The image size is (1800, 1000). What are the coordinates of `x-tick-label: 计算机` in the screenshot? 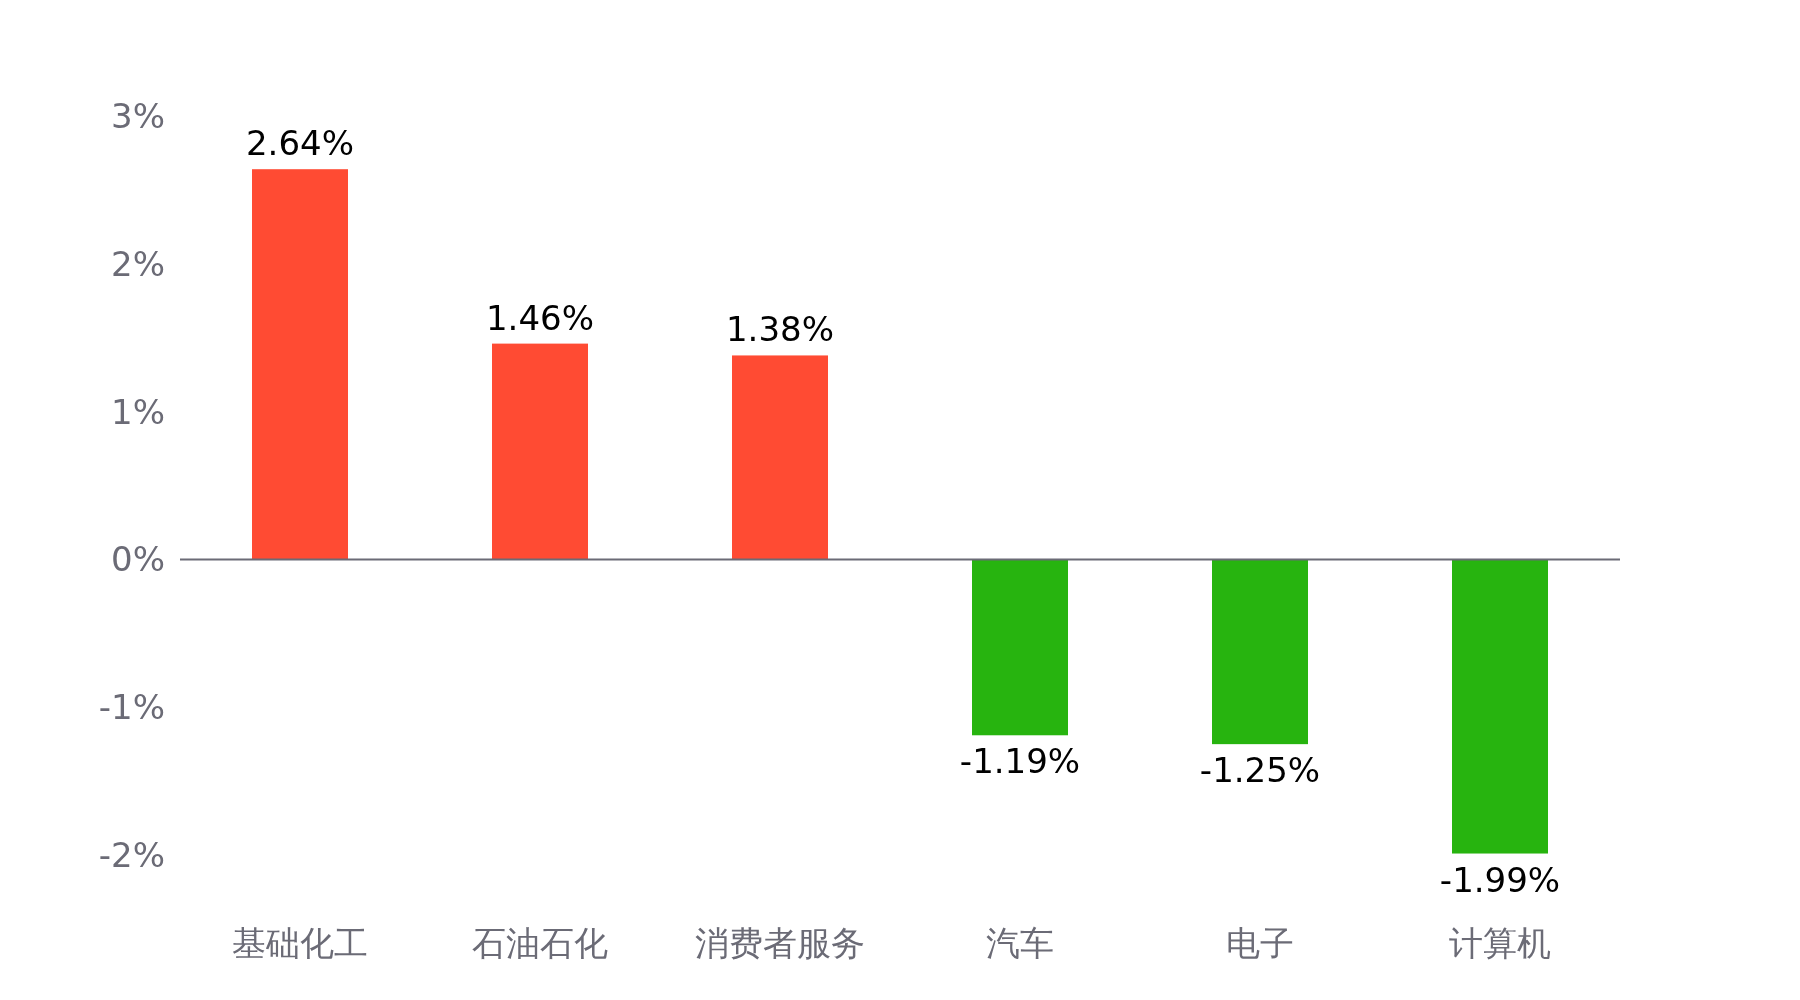 It's located at (1500, 943).